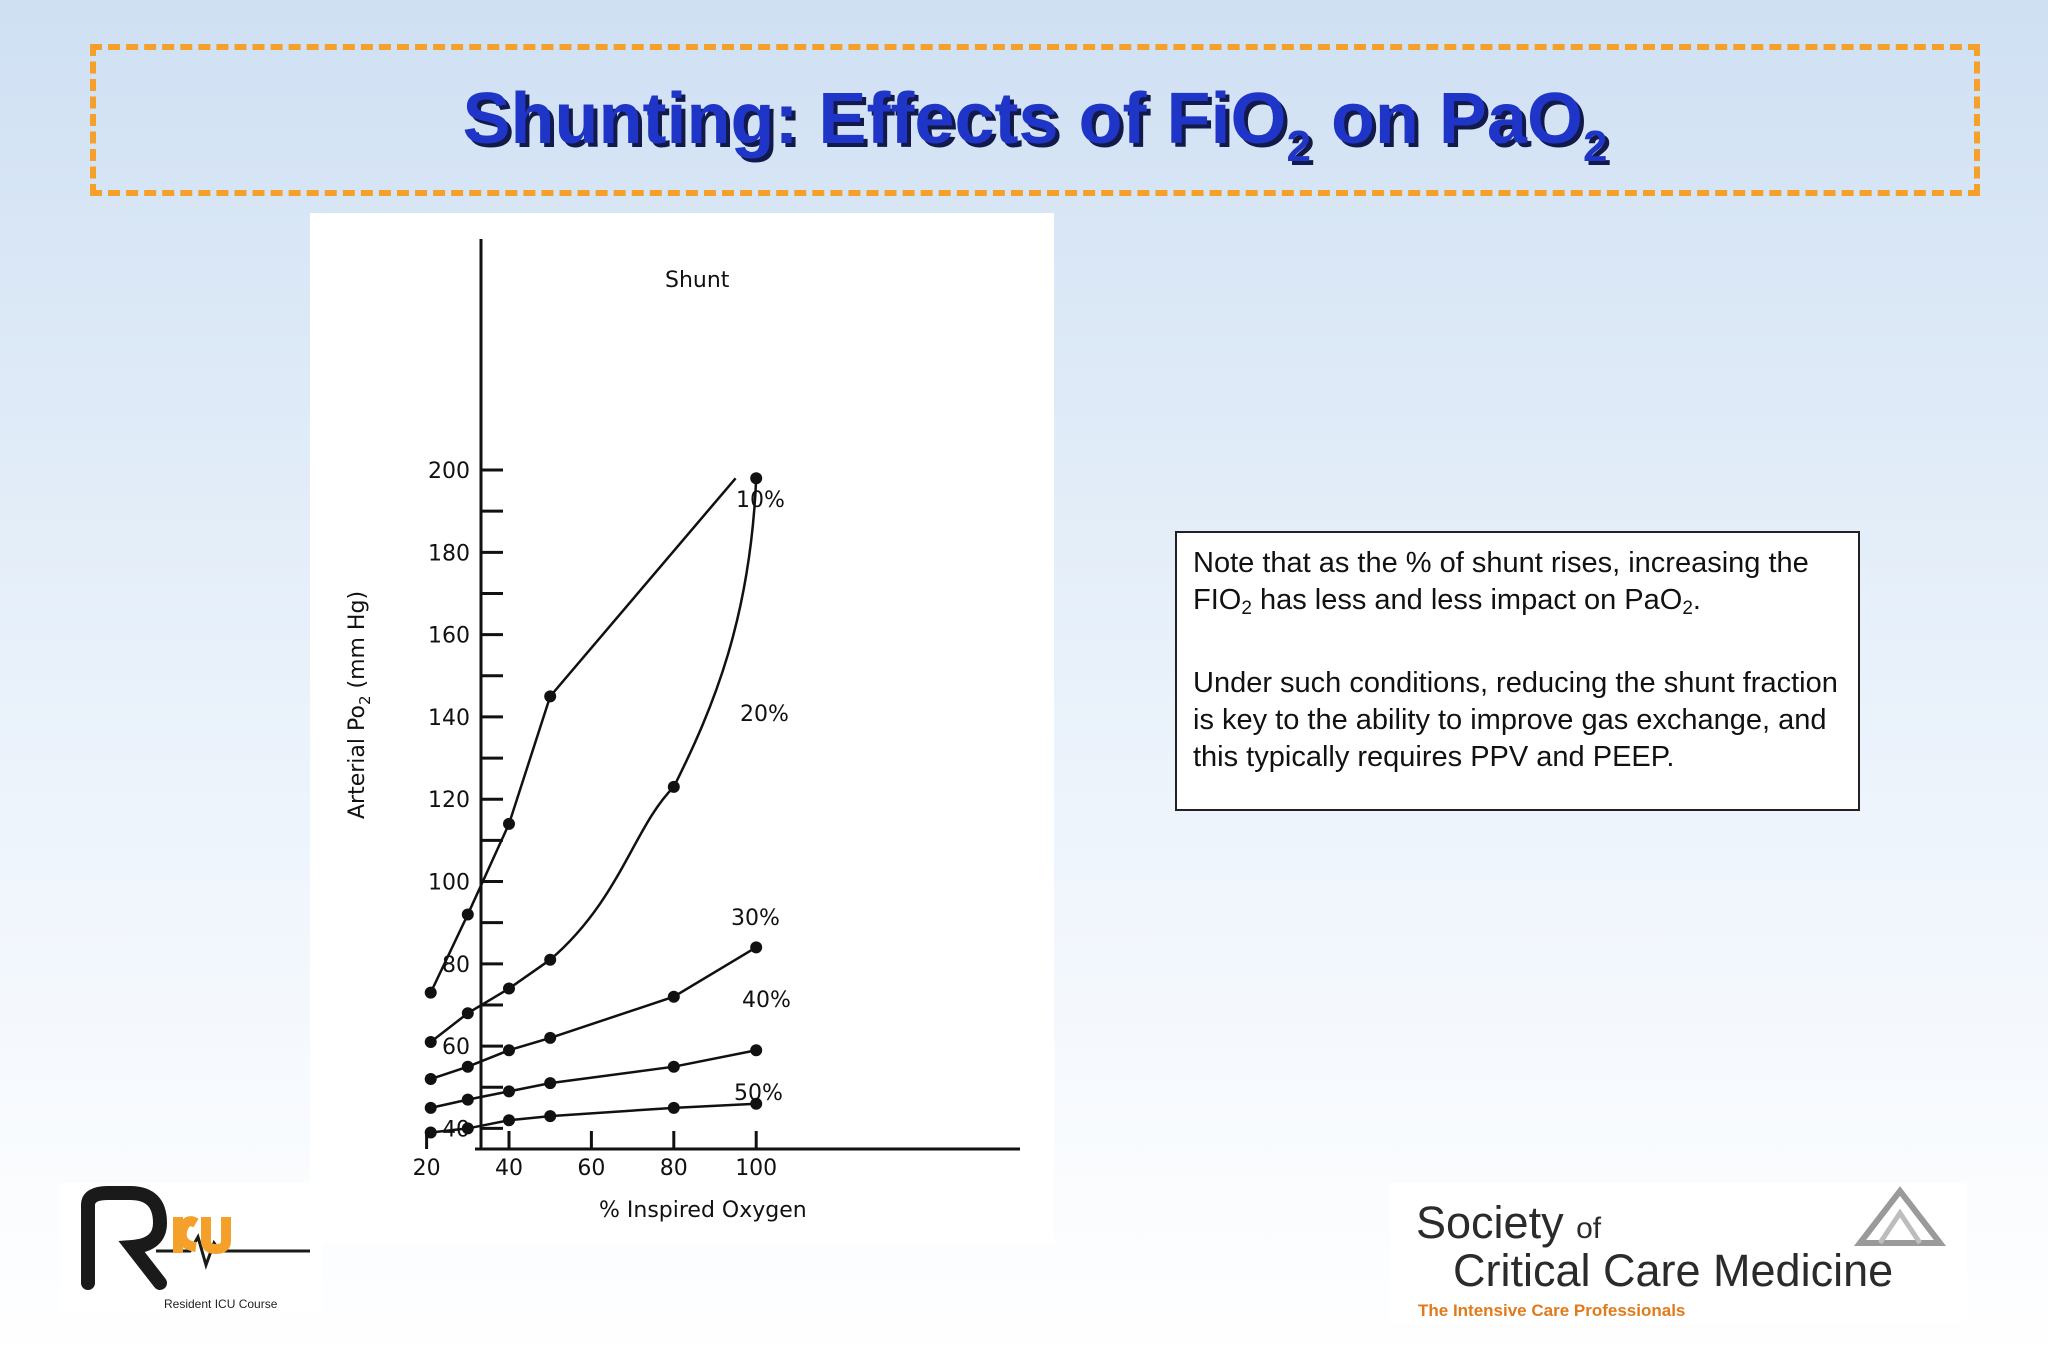 Image resolution: width=2048 pixels, height=1366 pixels. I want to click on page-title: Shunting: Effects of FiO2 on PaO2, so click(1035, 125).